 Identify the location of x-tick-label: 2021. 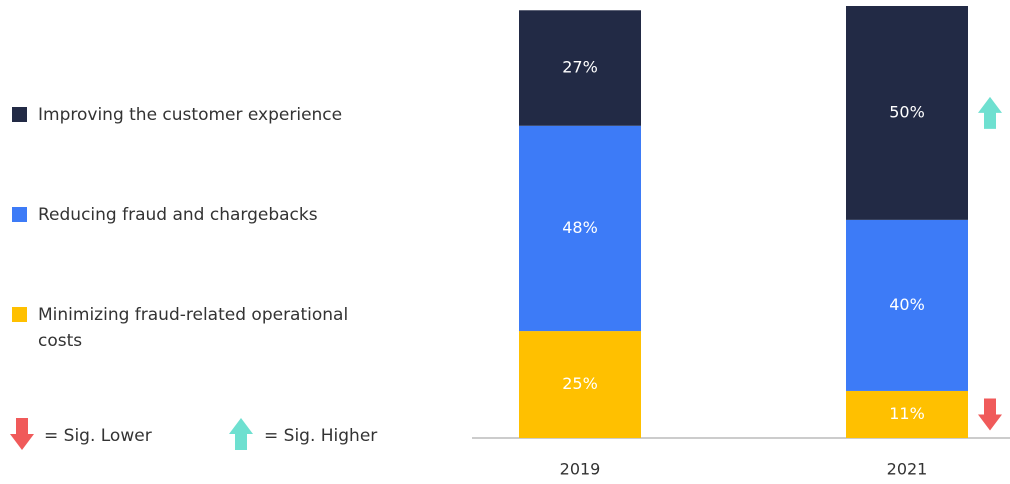
(907, 469).